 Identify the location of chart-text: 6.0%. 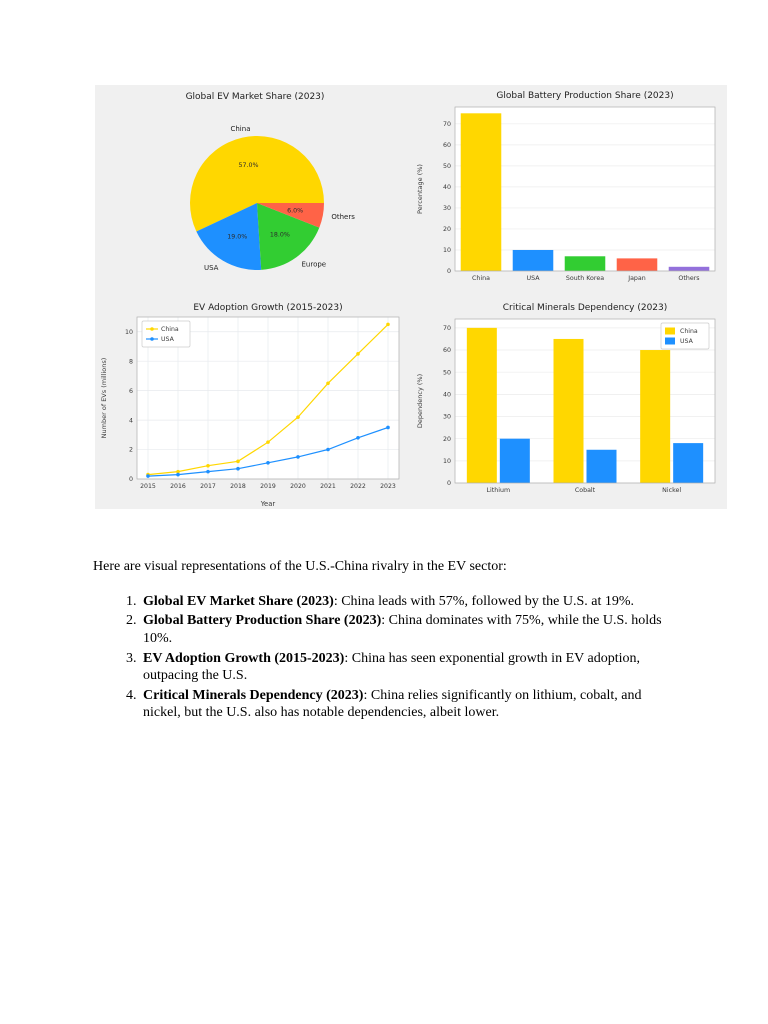
(295, 210).